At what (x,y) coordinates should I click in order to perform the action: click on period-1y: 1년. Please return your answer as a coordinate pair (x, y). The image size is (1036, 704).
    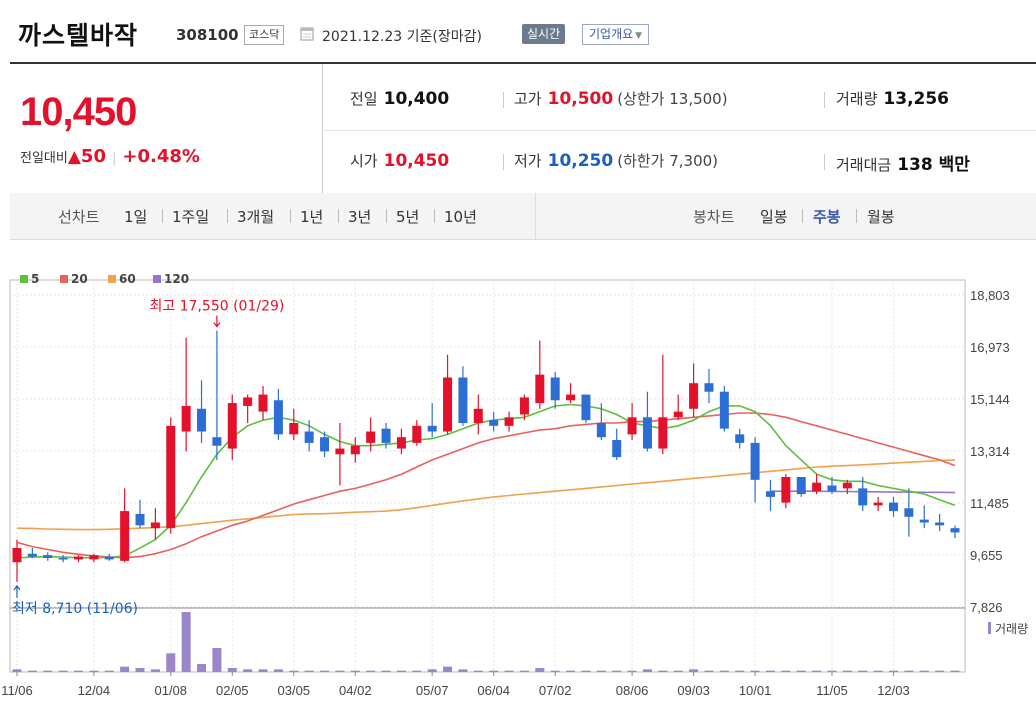
    Looking at the image, I should click on (312, 217).